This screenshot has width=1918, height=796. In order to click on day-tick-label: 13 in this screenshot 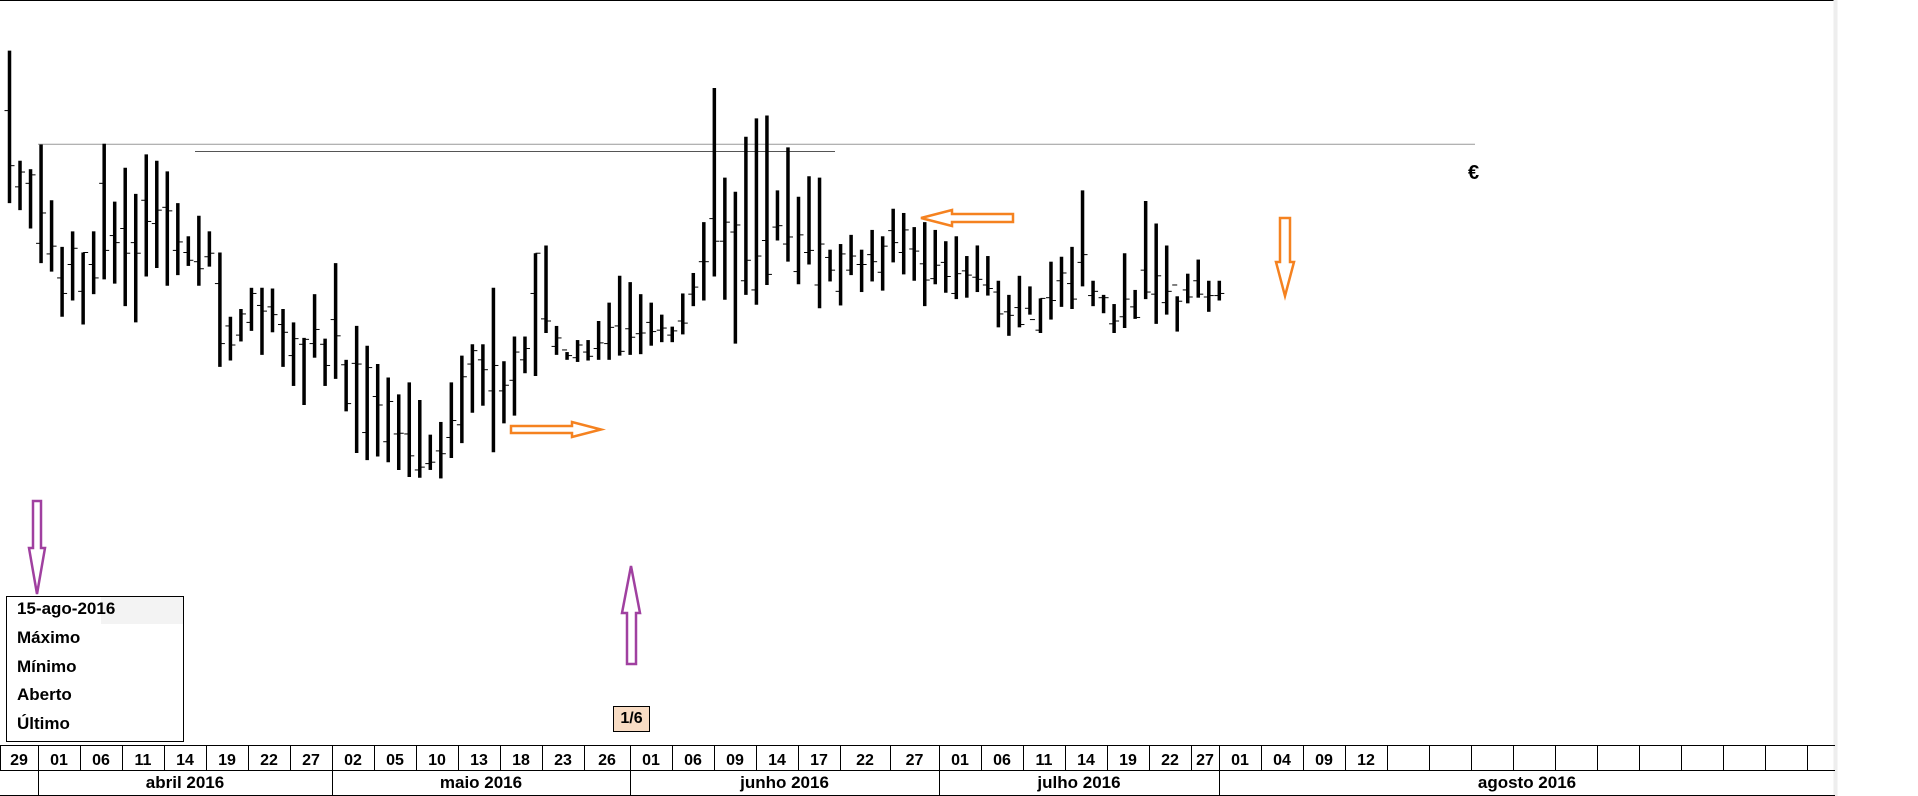, I will do `click(479, 760)`.